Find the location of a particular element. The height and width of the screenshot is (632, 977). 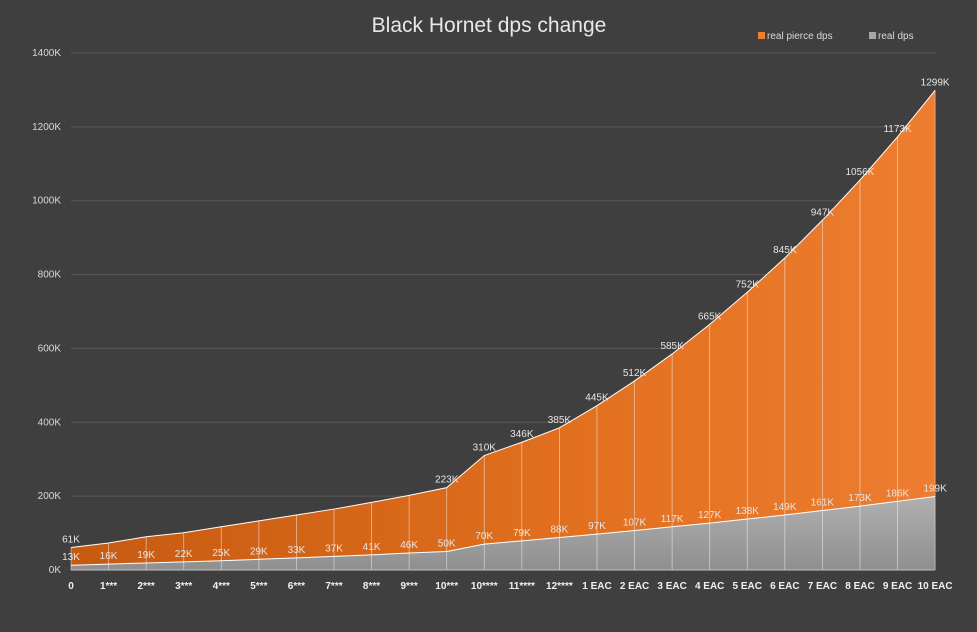

y-tick-label: 1200K is located at coordinates (46, 127).